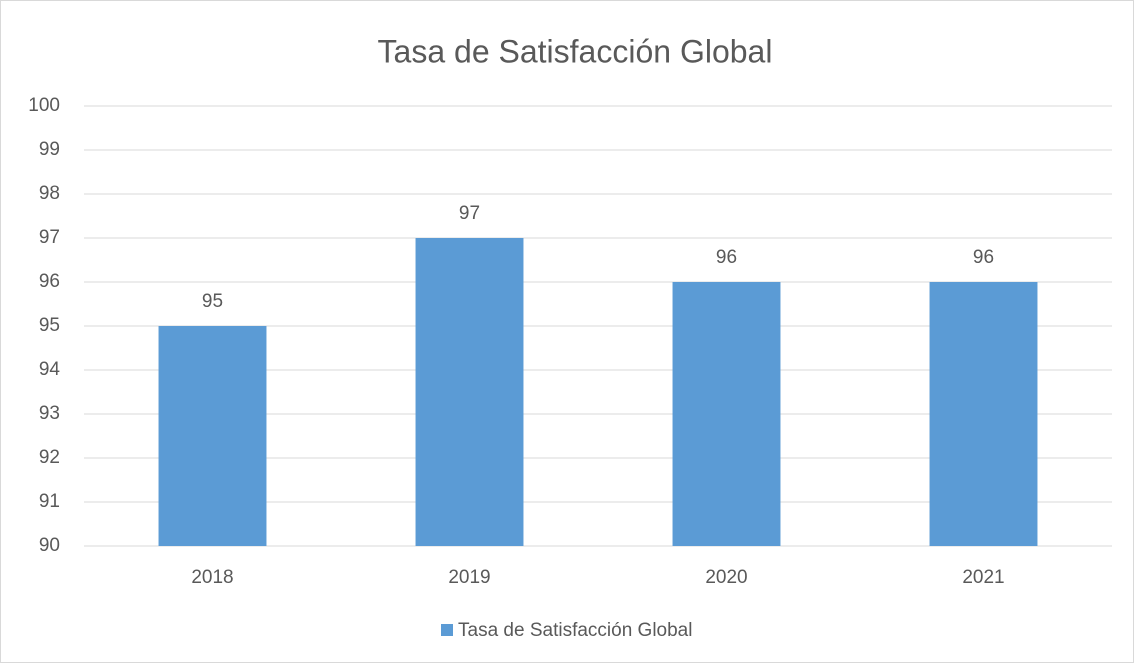  Describe the element at coordinates (983, 577) in the screenshot. I see `x-tick-label: 2021` at that location.